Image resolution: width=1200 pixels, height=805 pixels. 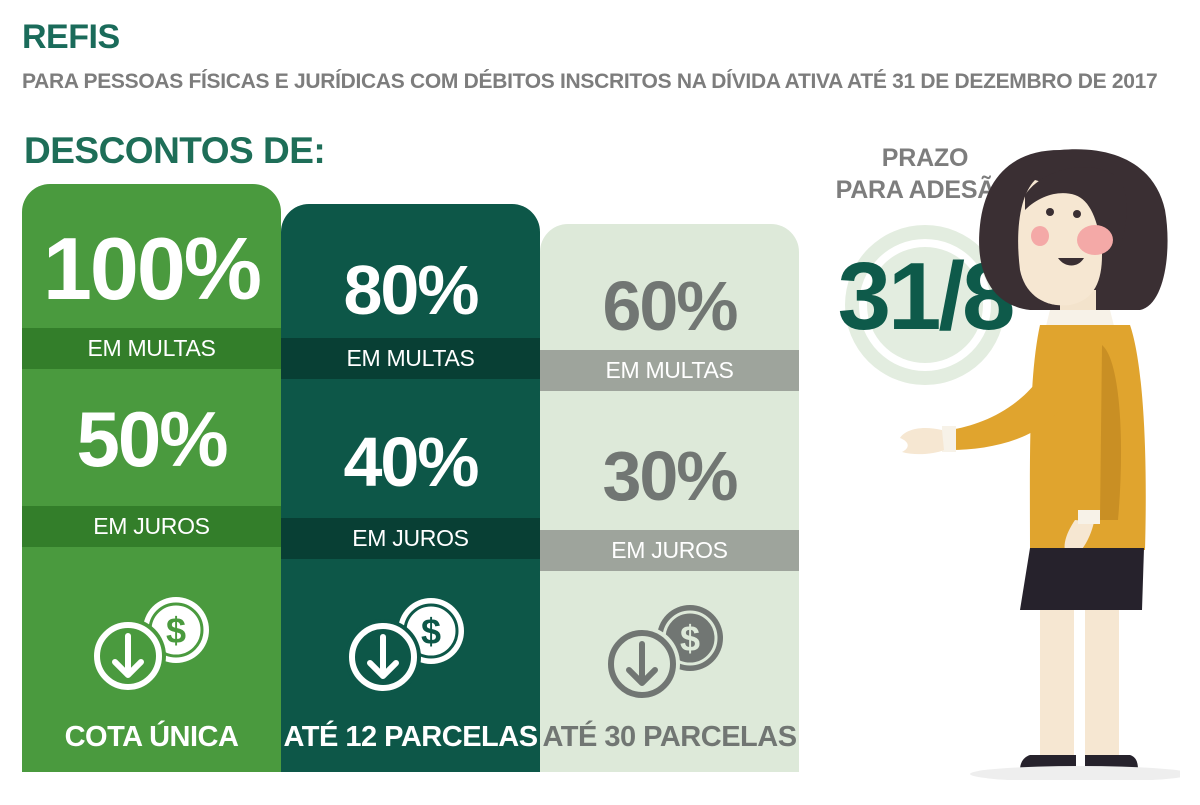 What do you see at coordinates (152, 439) in the screenshot?
I see `interest-discount-value: 50%` at bounding box center [152, 439].